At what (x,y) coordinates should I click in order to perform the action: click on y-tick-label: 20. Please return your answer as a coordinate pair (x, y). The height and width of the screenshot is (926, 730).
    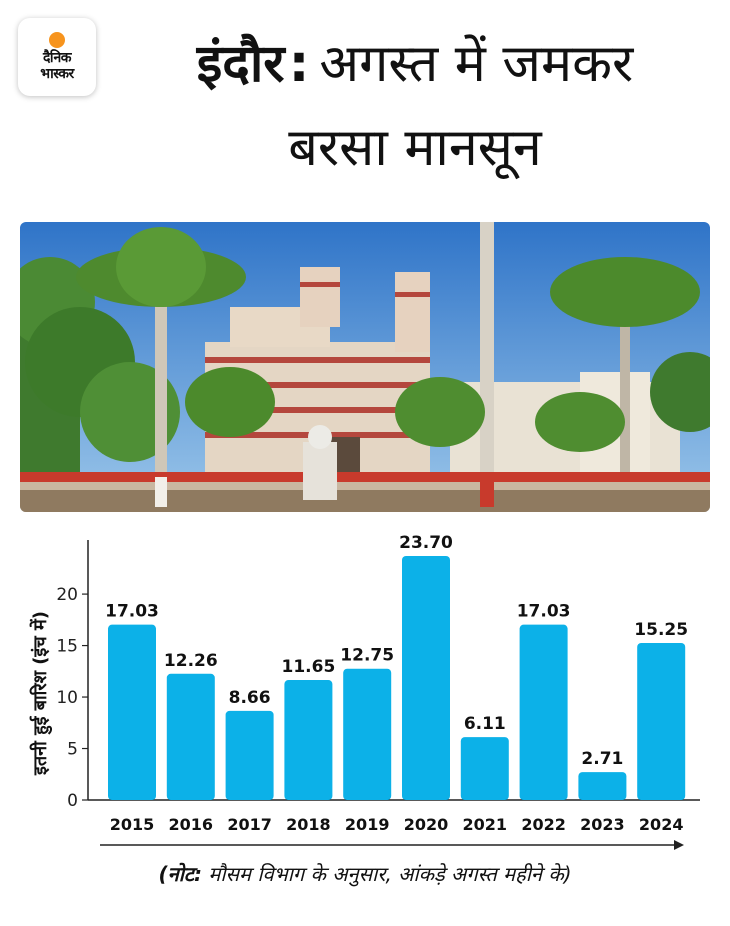
    Looking at the image, I should click on (67, 595).